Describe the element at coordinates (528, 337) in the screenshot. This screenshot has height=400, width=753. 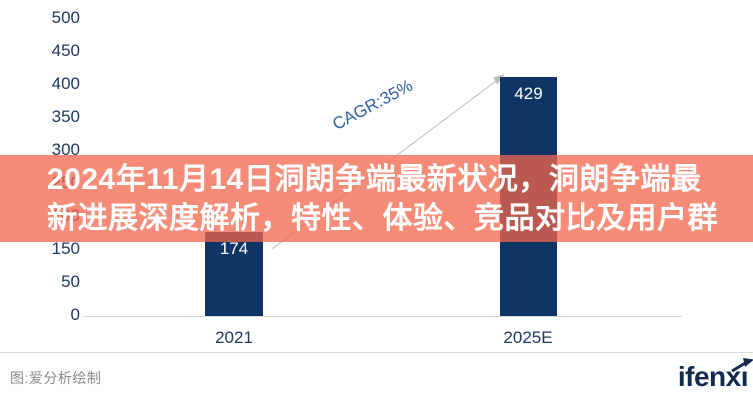
I see `x-axis-tick-2025e: 2025E` at that location.